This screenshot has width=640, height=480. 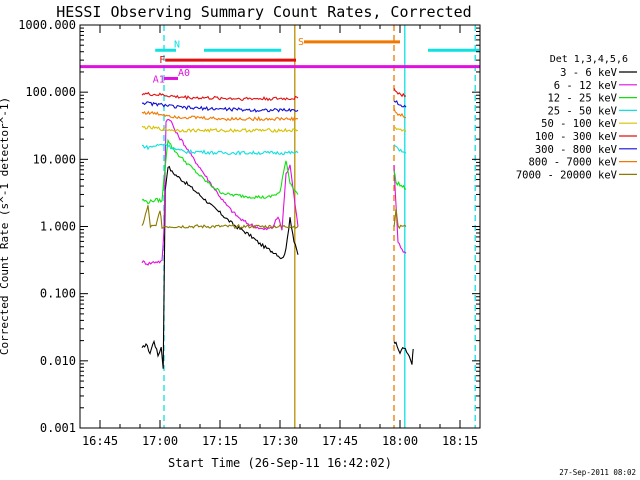 What do you see at coordinates (184, 73) in the screenshot?
I see `flag-label: A0` at bounding box center [184, 73].